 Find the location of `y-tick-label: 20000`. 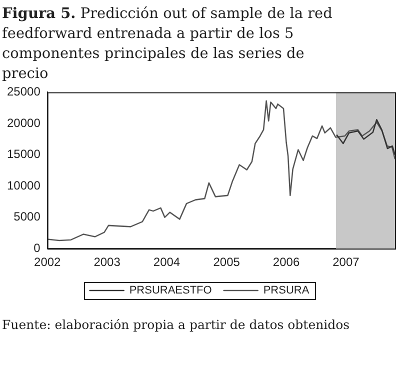

y-tick-label: 20000 is located at coordinates (23, 123).